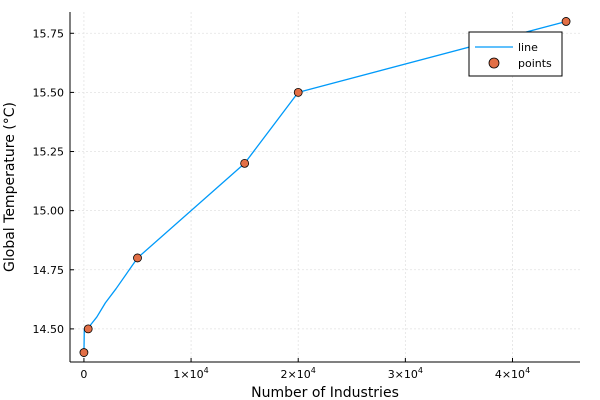 This screenshot has width=600, height=400. What do you see at coordinates (49, 33) in the screenshot?
I see `y-tick-label: 15.75` at bounding box center [49, 33].